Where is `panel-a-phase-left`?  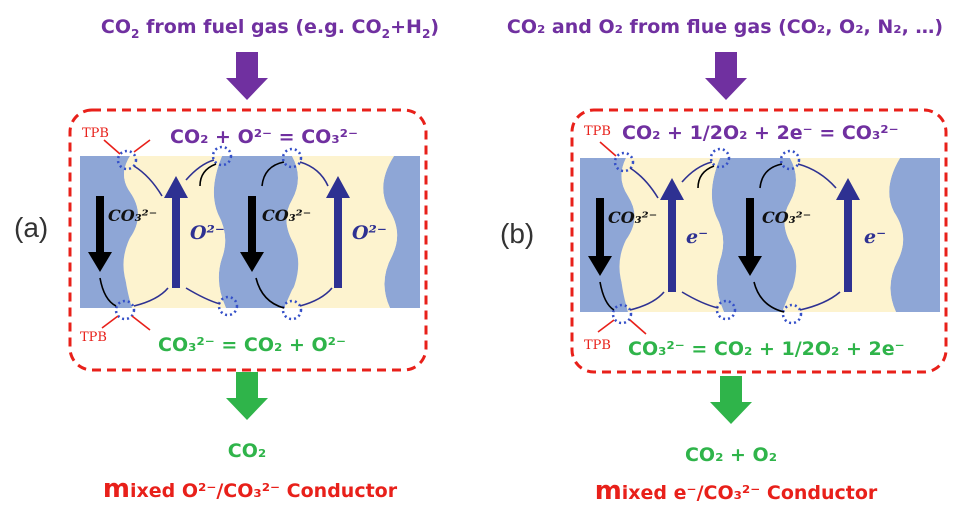
panel-a-phase-left is located at coordinates (109, 232).